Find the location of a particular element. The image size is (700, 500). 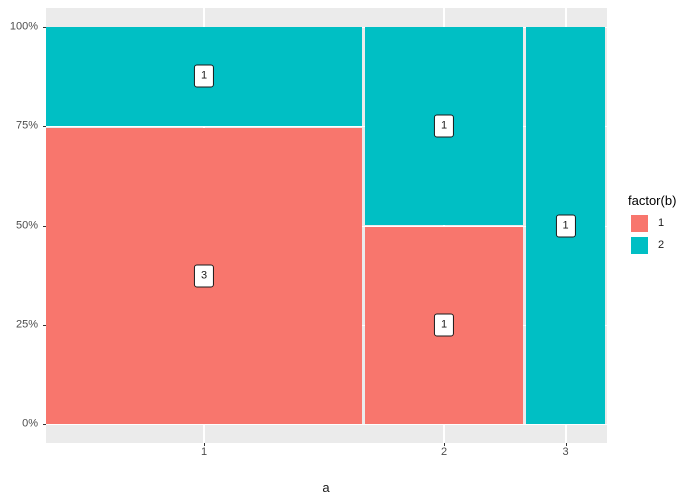

x-tick-label: 3 is located at coordinates (565, 452).